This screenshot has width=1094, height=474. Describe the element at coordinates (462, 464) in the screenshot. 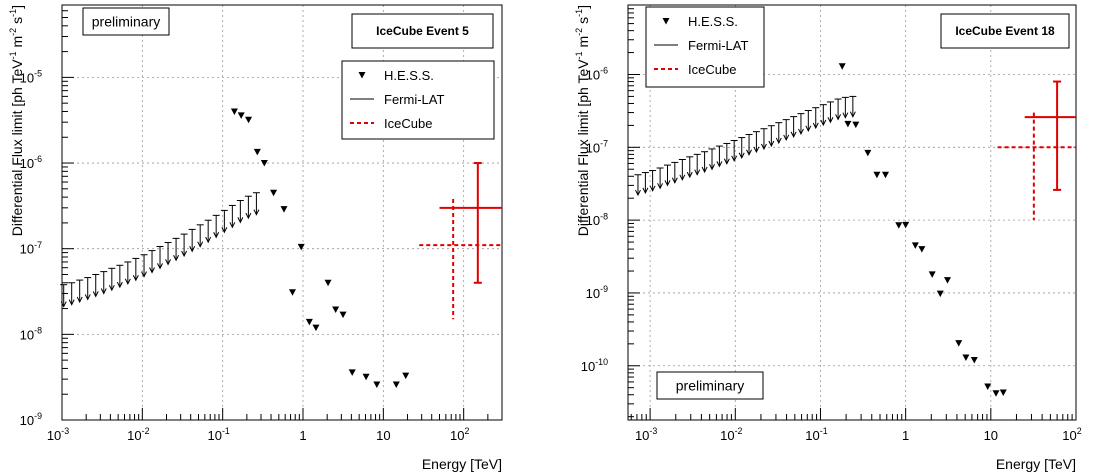

I see `x-axis-label: Energy [TeV]` at that location.